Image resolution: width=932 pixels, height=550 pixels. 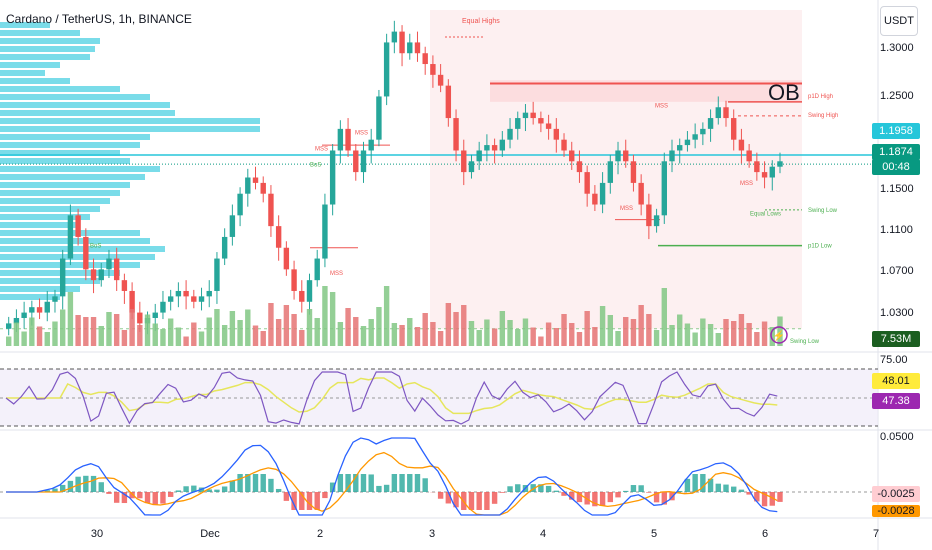 I want to click on lightning-icon-glyph: ⚡, so click(x=779, y=335).